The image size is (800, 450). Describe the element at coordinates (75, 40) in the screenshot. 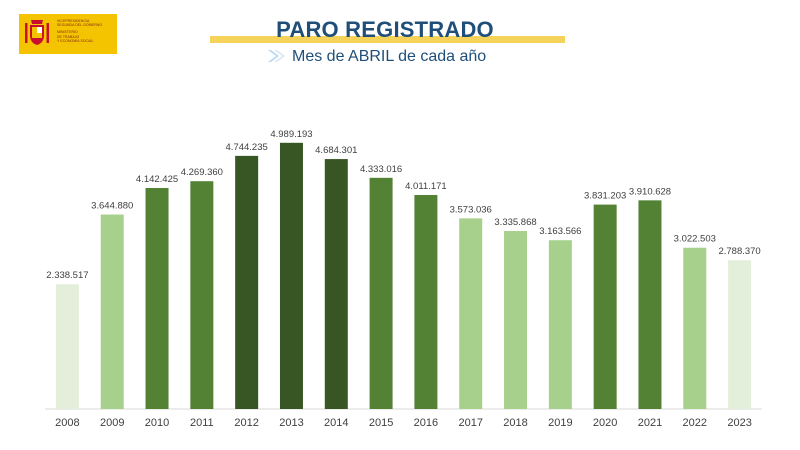

I see `logo-line-5: Y ECONOMÍA SOCIAL` at that location.